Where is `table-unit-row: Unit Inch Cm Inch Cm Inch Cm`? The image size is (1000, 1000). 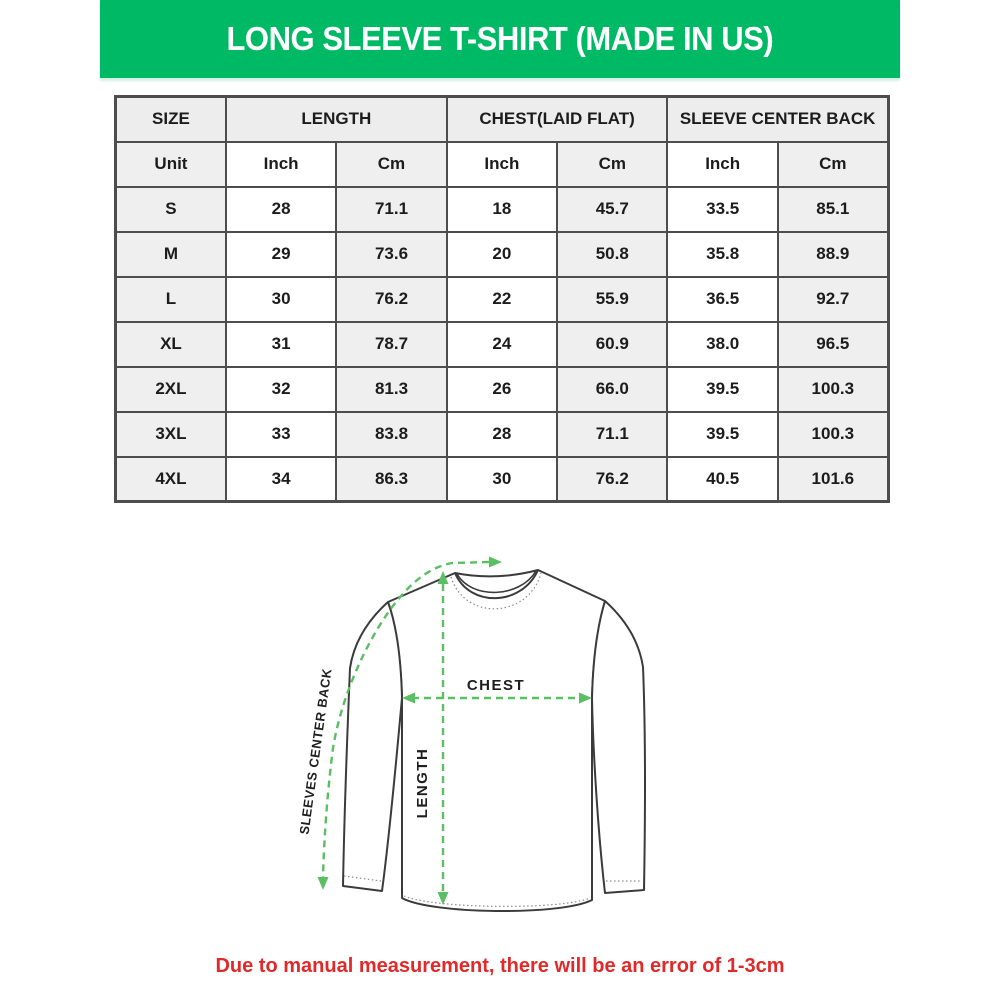
table-unit-row: Unit Inch Cm Inch Cm Inch Cm is located at coordinates (502, 164).